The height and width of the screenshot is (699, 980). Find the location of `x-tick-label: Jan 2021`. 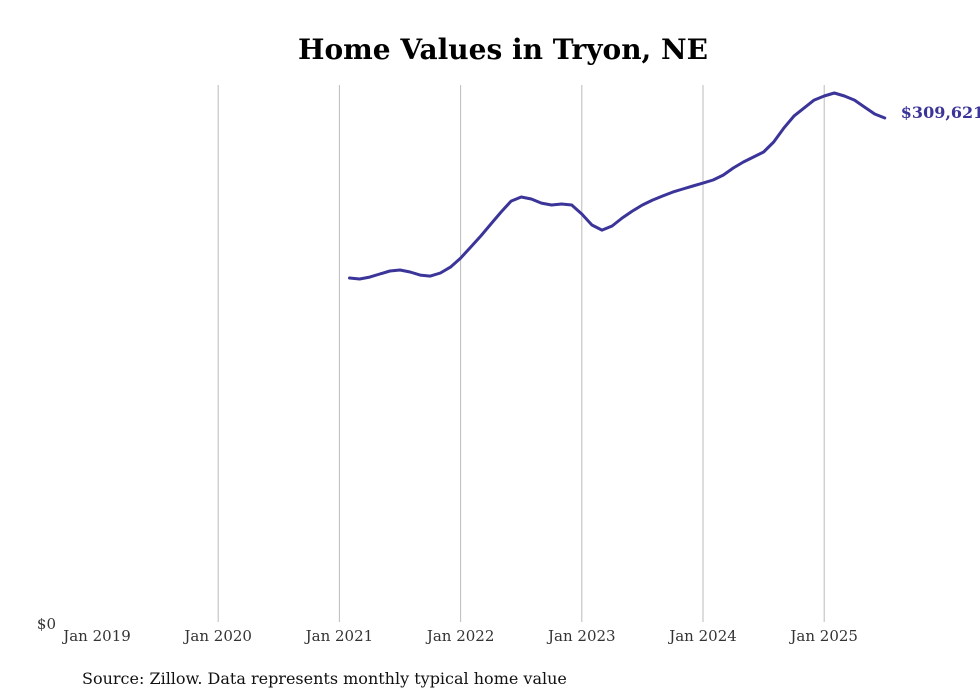

x-tick-label: Jan 2021 is located at coordinates (339, 636).